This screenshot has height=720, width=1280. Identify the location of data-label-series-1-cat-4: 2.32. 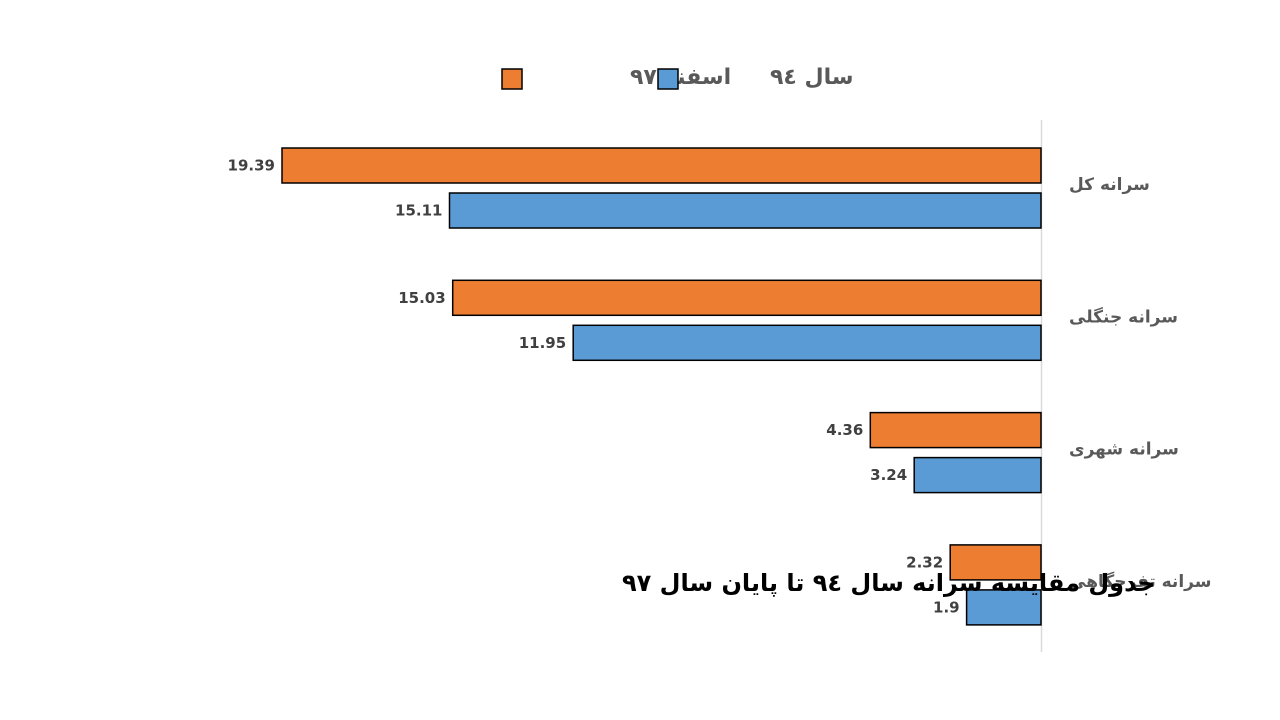
(924, 562).